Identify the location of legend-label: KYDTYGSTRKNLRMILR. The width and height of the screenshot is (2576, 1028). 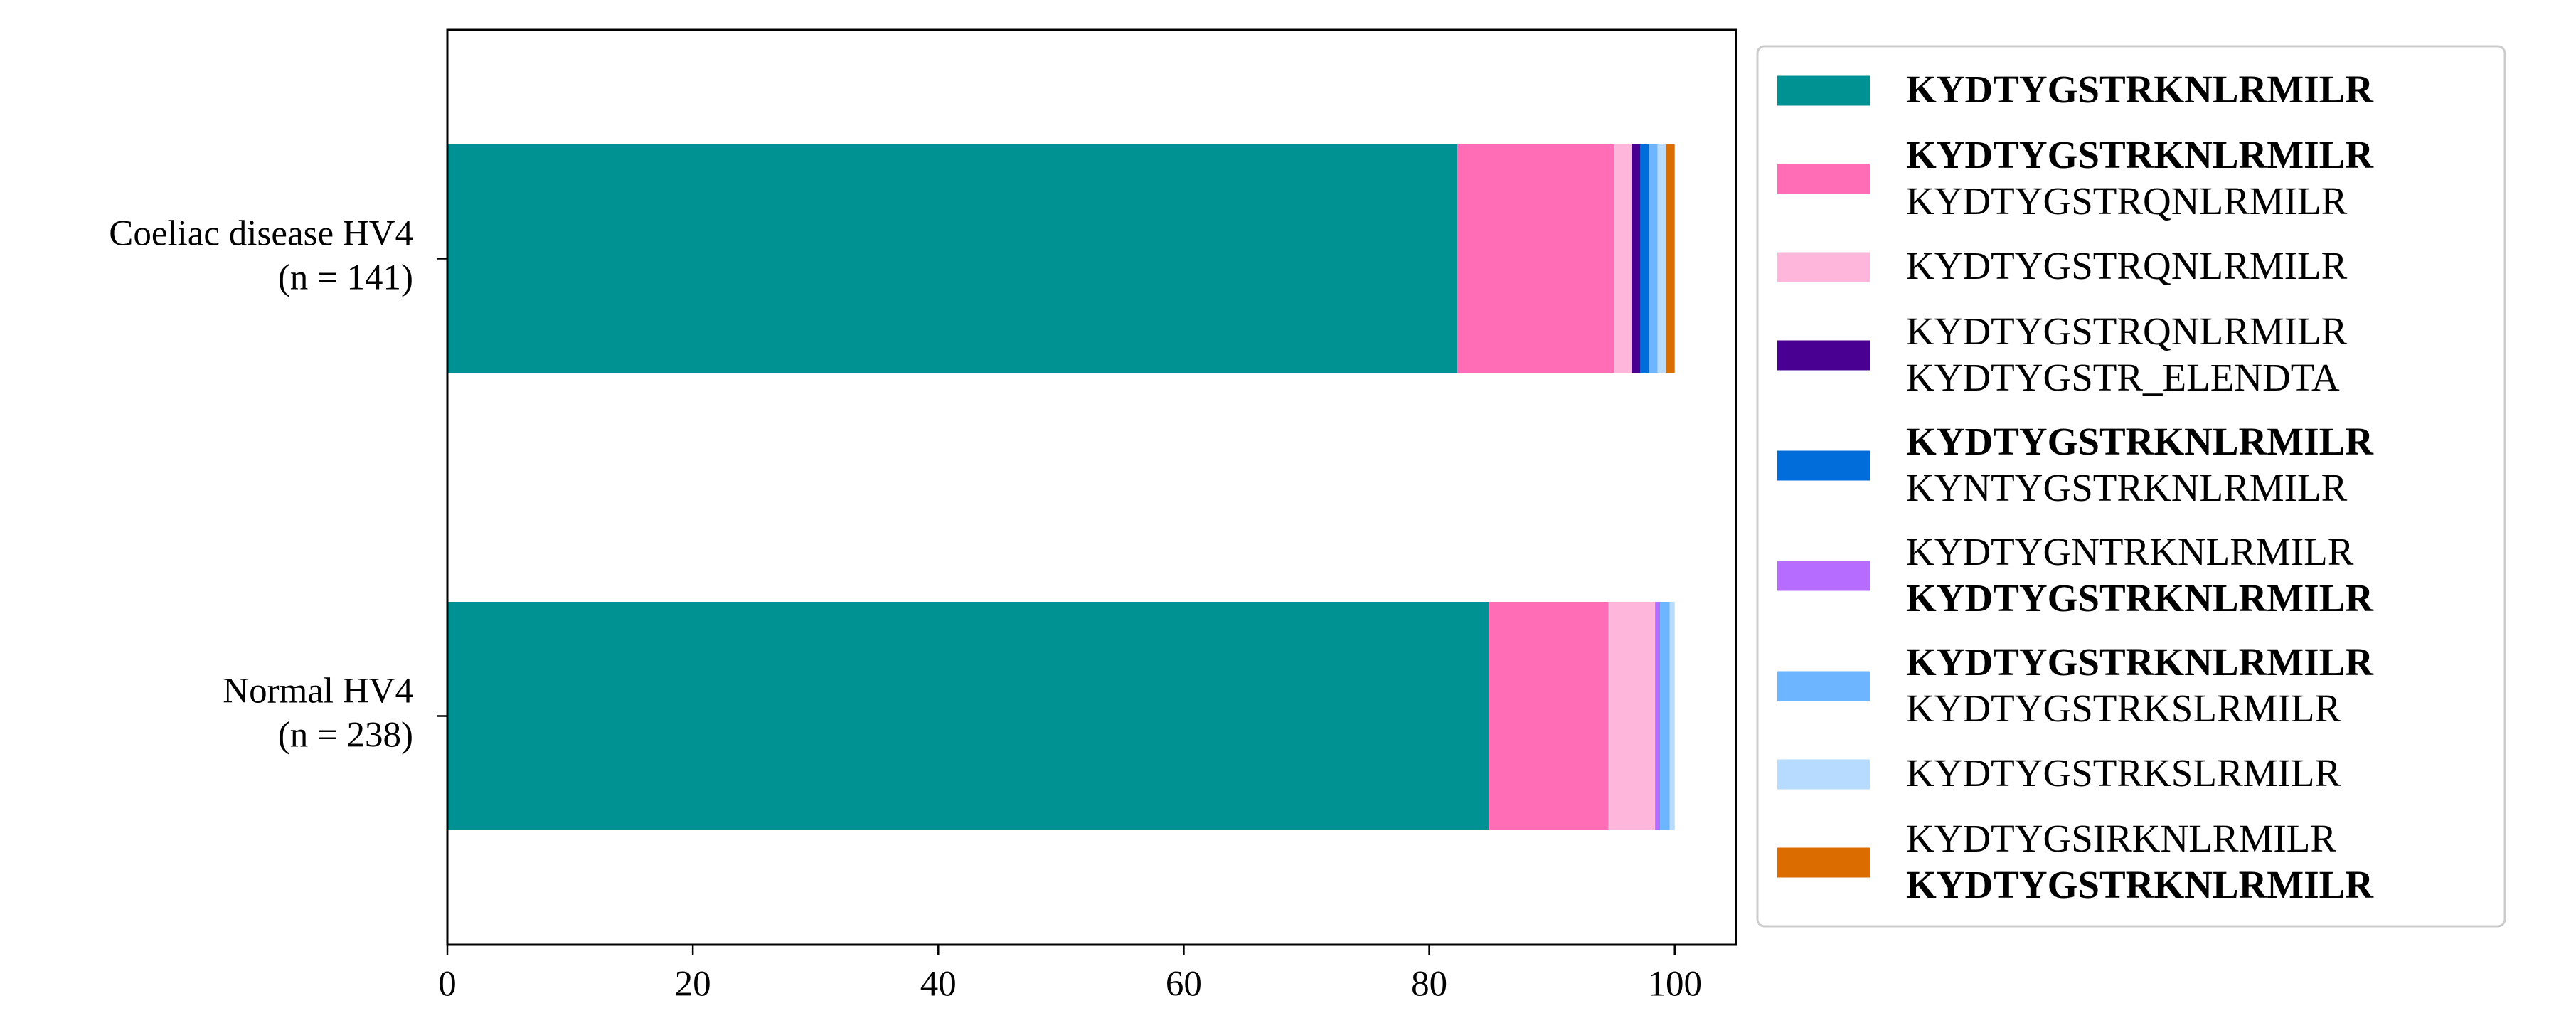
(2140, 89).